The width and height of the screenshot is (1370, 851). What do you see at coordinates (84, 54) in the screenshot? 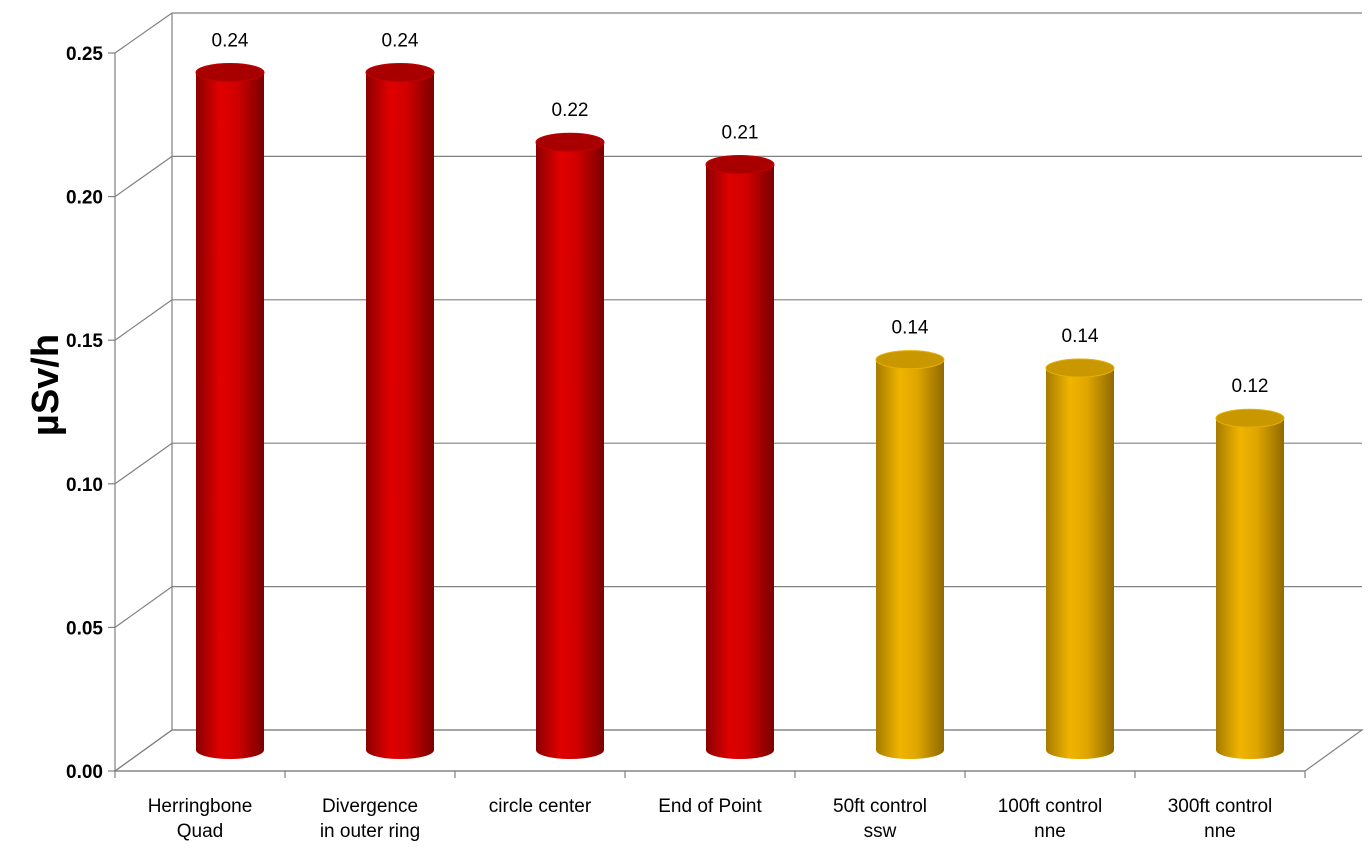
I see `y-tick-label: 0.25` at bounding box center [84, 54].